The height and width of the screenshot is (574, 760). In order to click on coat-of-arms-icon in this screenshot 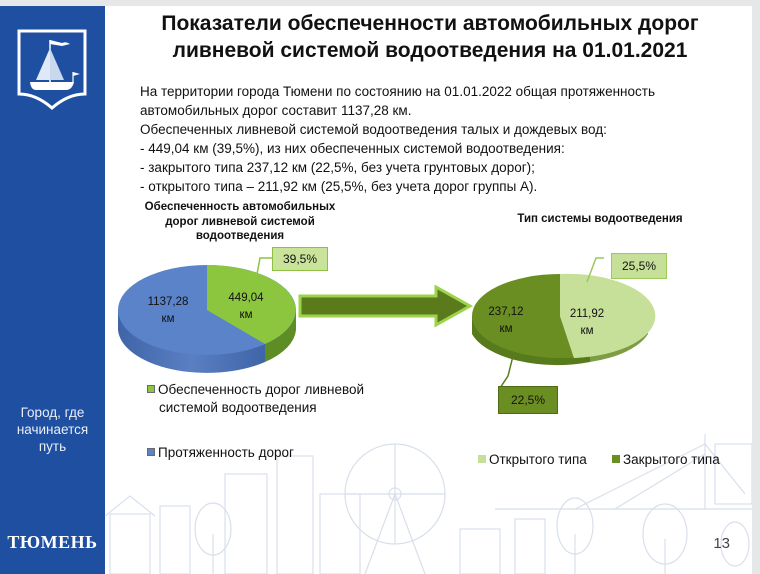, I will do `click(52, 69)`.